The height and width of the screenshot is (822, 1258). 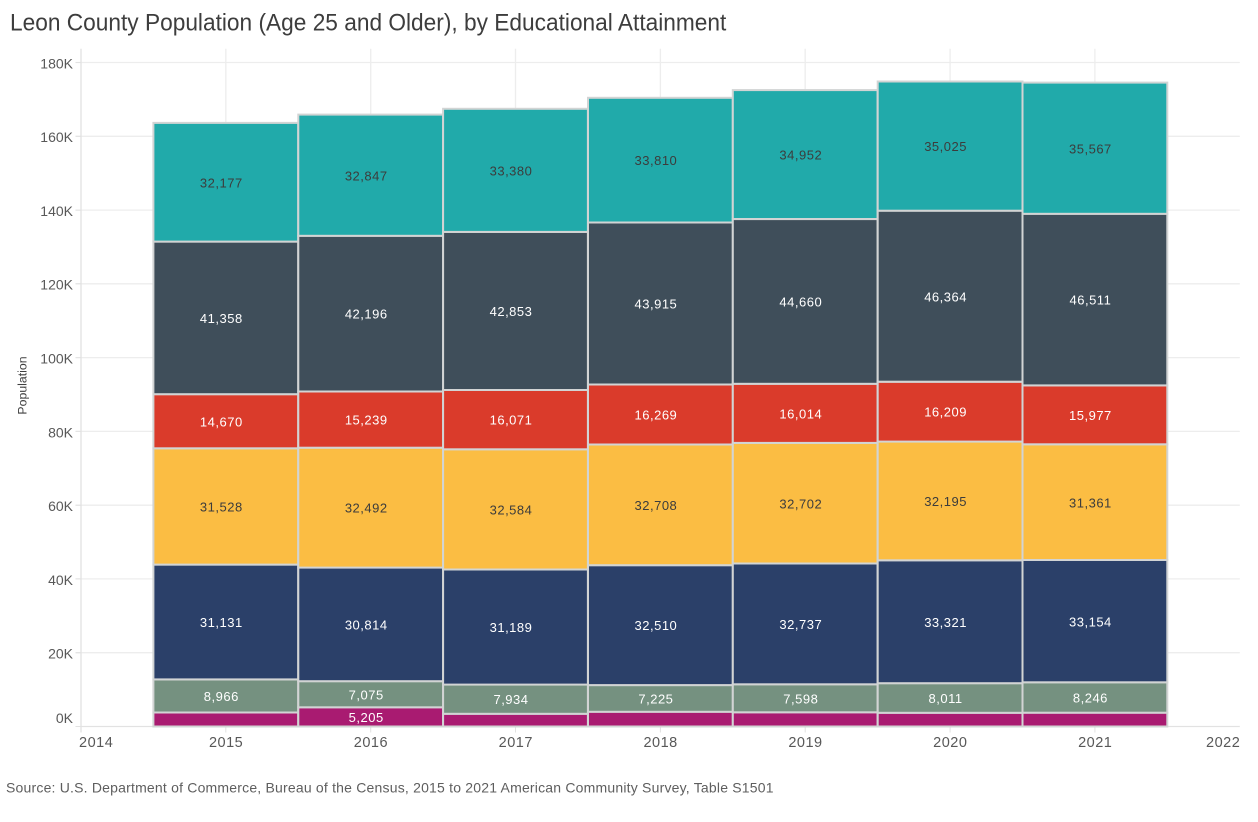 I want to click on svg-text: 20K, so click(x=61, y=654).